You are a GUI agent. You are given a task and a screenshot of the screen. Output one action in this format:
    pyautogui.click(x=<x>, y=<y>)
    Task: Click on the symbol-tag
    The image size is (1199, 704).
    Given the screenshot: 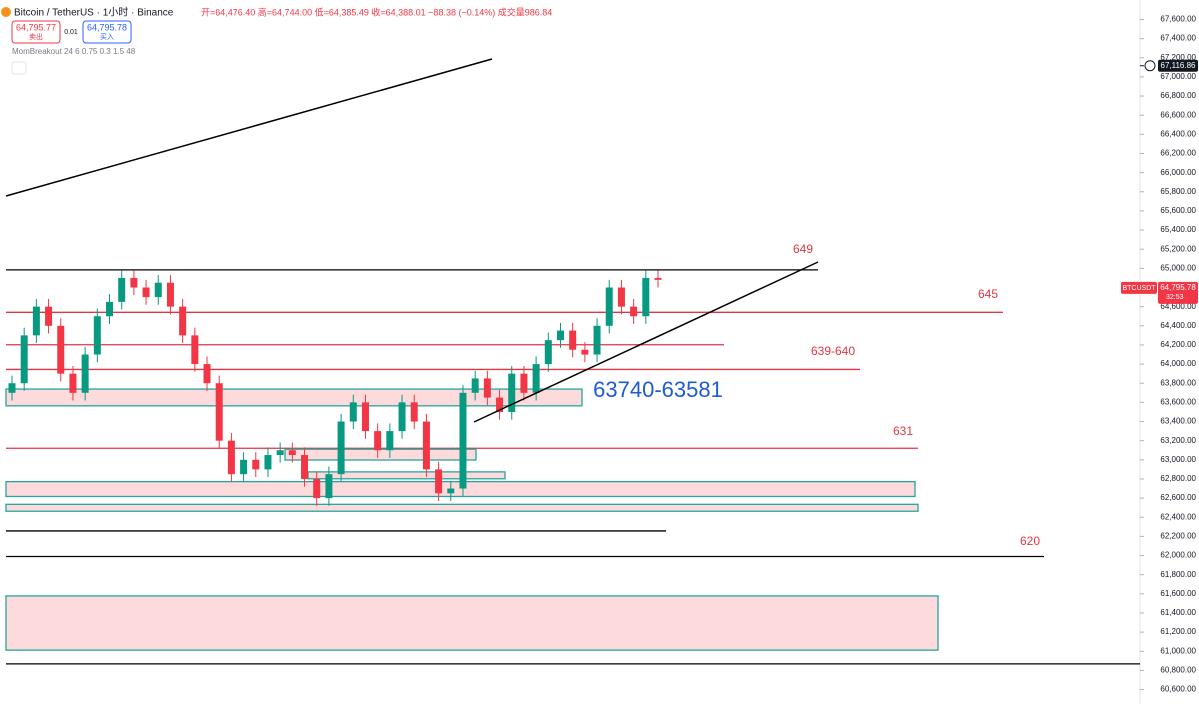 What is the action you would take?
    pyautogui.click(x=1139, y=287)
    